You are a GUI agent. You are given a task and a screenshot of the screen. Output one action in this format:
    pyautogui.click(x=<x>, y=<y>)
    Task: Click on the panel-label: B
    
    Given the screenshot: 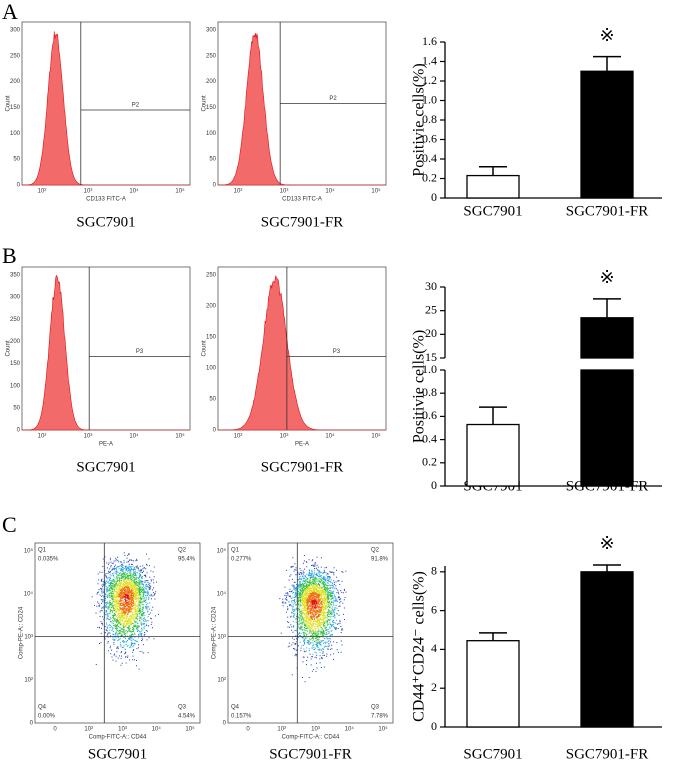 What is the action you would take?
    pyautogui.click(x=9, y=255)
    